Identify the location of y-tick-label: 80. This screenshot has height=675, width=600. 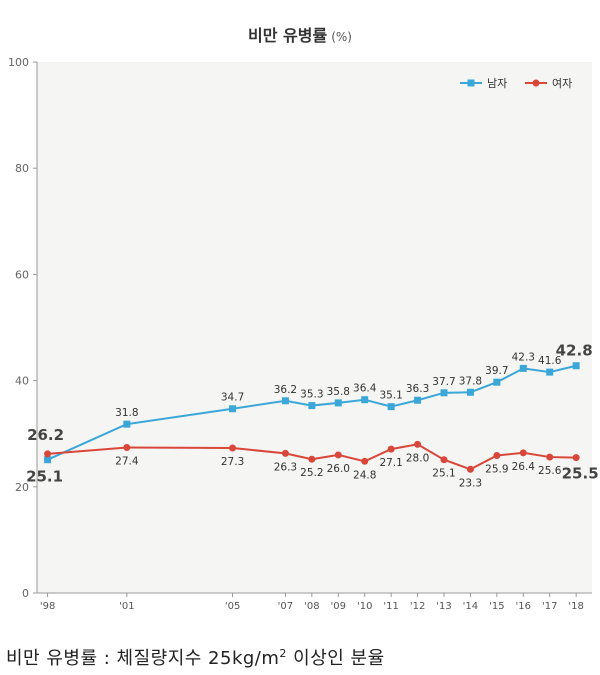
(22, 168).